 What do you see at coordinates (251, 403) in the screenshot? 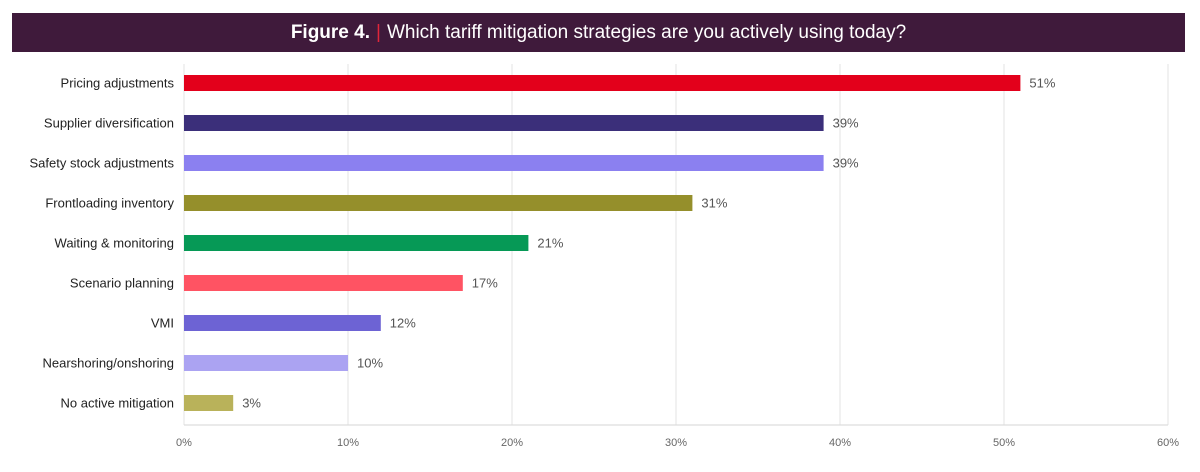
I see `value-label: 3%` at bounding box center [251, 403].